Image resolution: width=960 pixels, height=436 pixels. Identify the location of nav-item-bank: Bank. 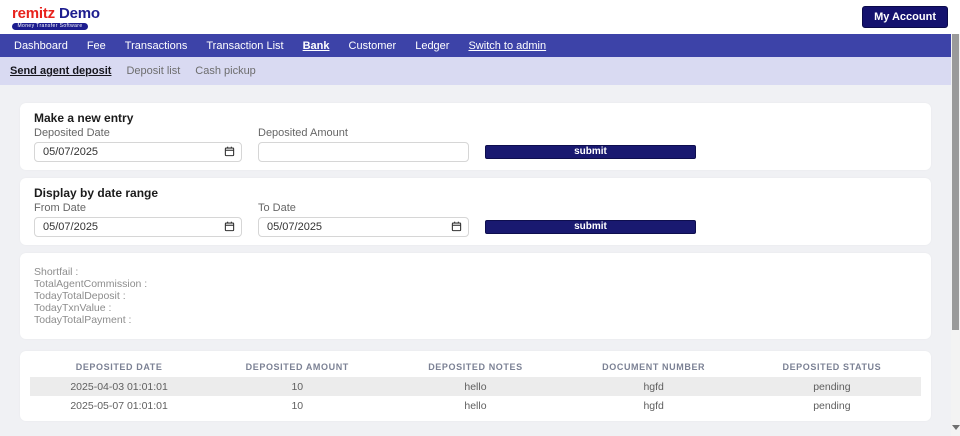
(316, 45).